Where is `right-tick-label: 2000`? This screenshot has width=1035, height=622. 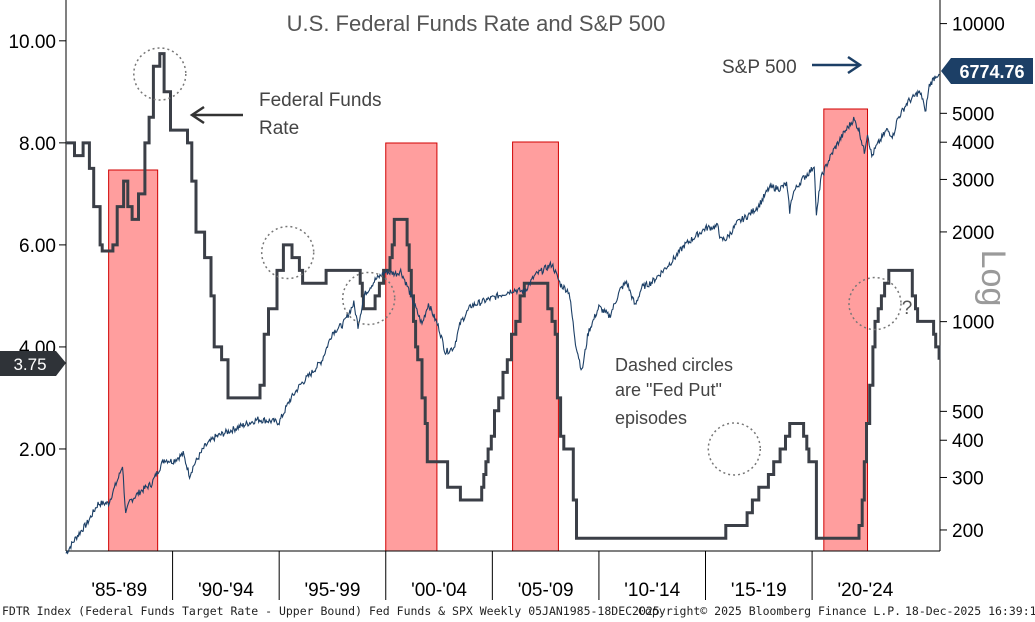 right-tick-label: 2000 is located at coordinates (973, 233).